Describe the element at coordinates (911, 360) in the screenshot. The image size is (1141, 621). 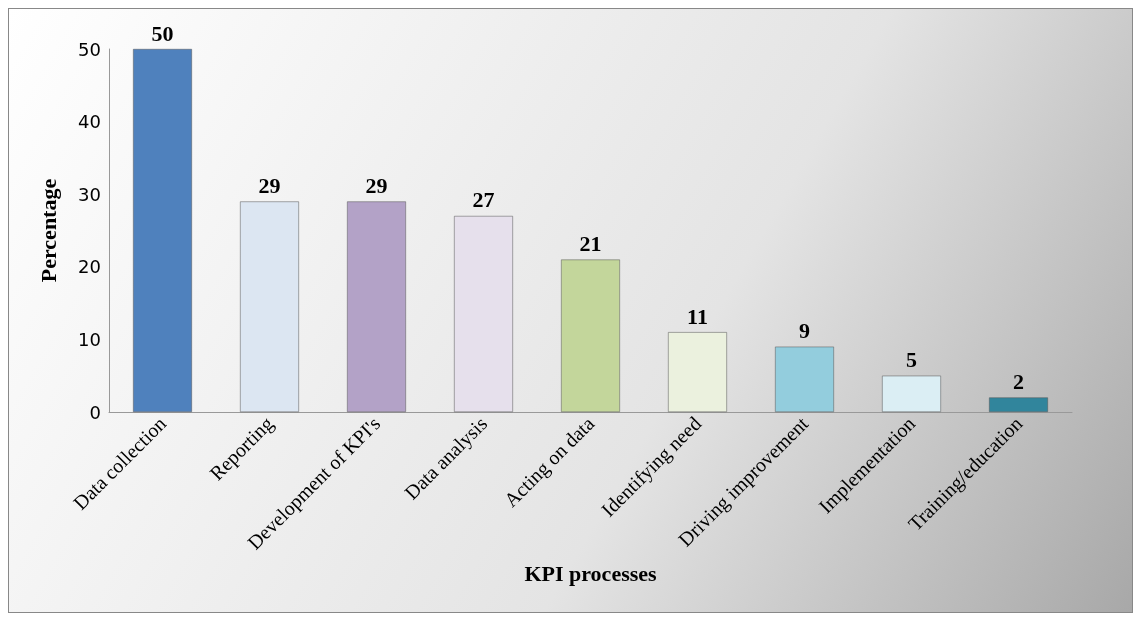
I see `data-label: 5` at that location.